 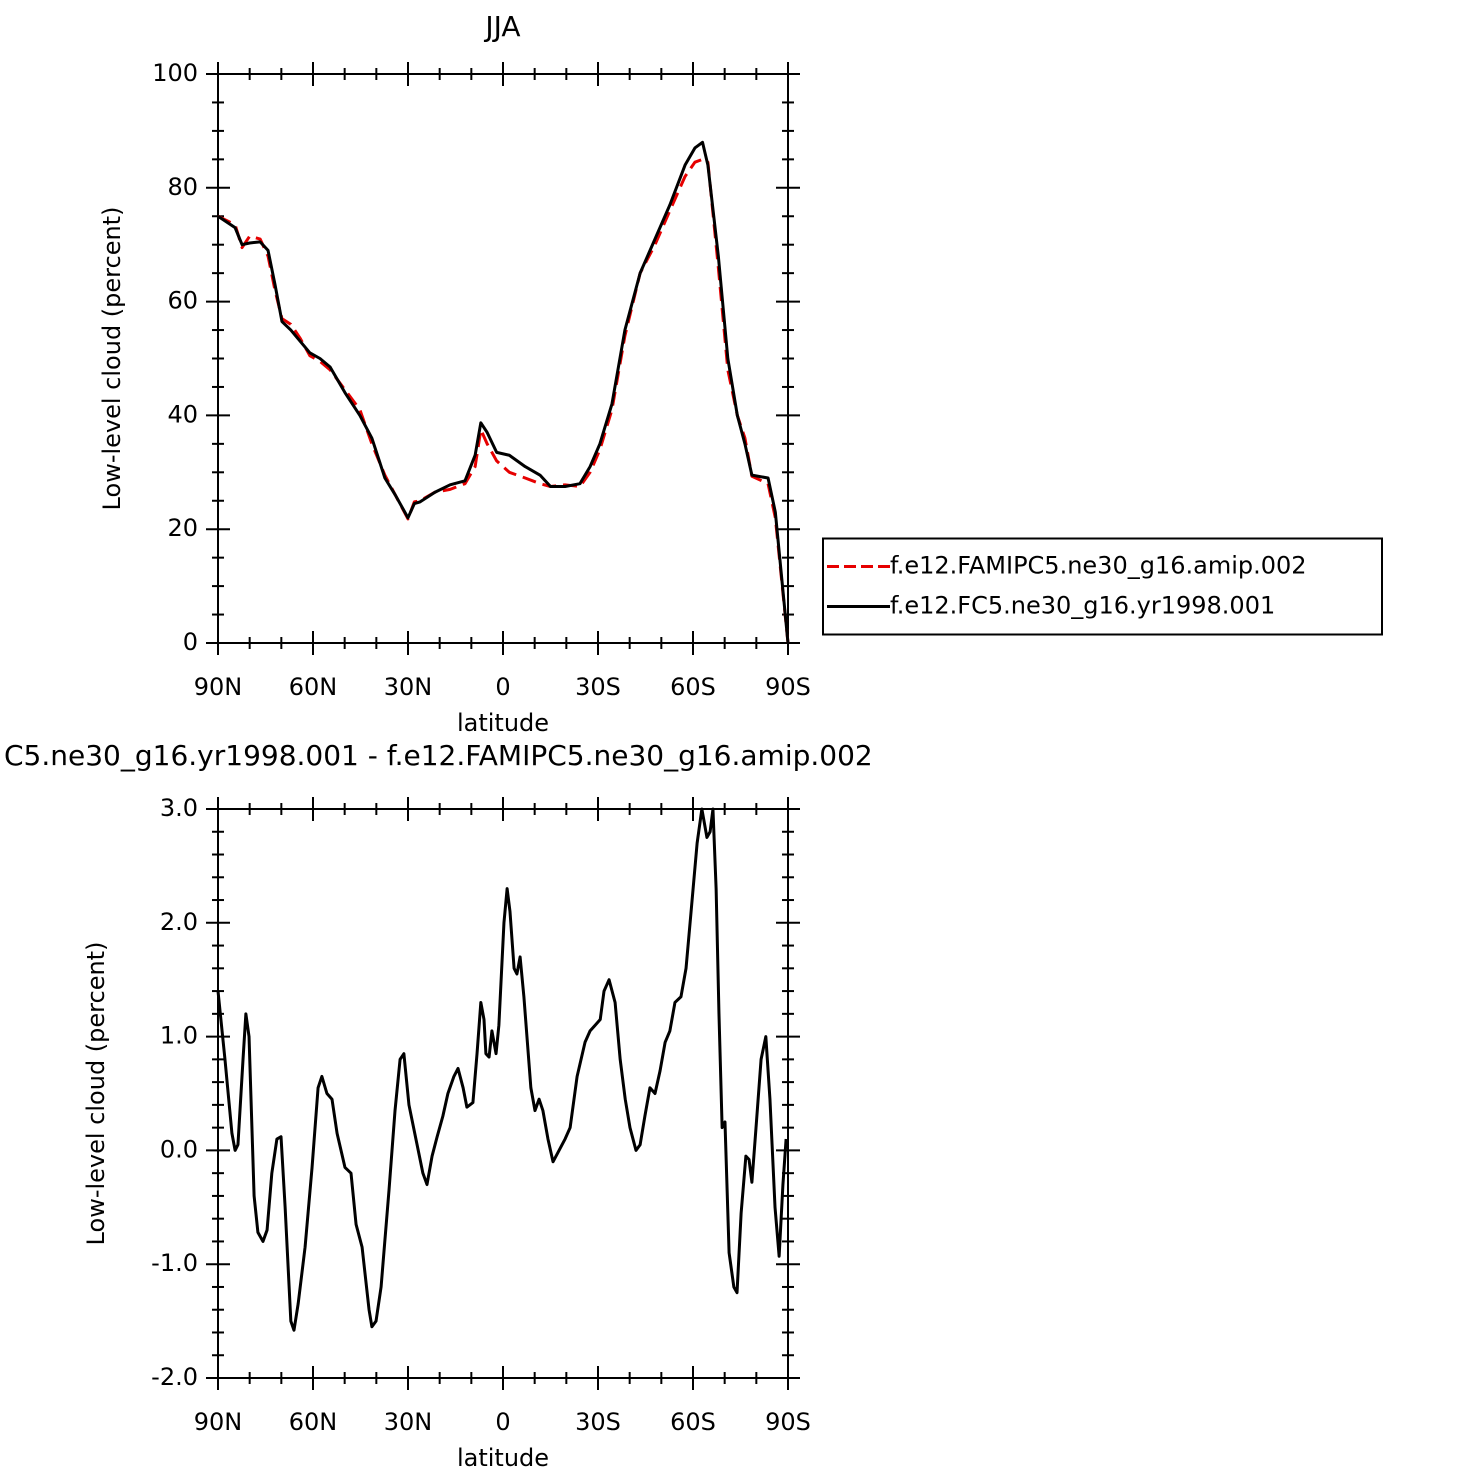 I want to click on legend-label: f.e12.FC5.ne30_g16.yr1998.001, so click(x=1082, y=606).